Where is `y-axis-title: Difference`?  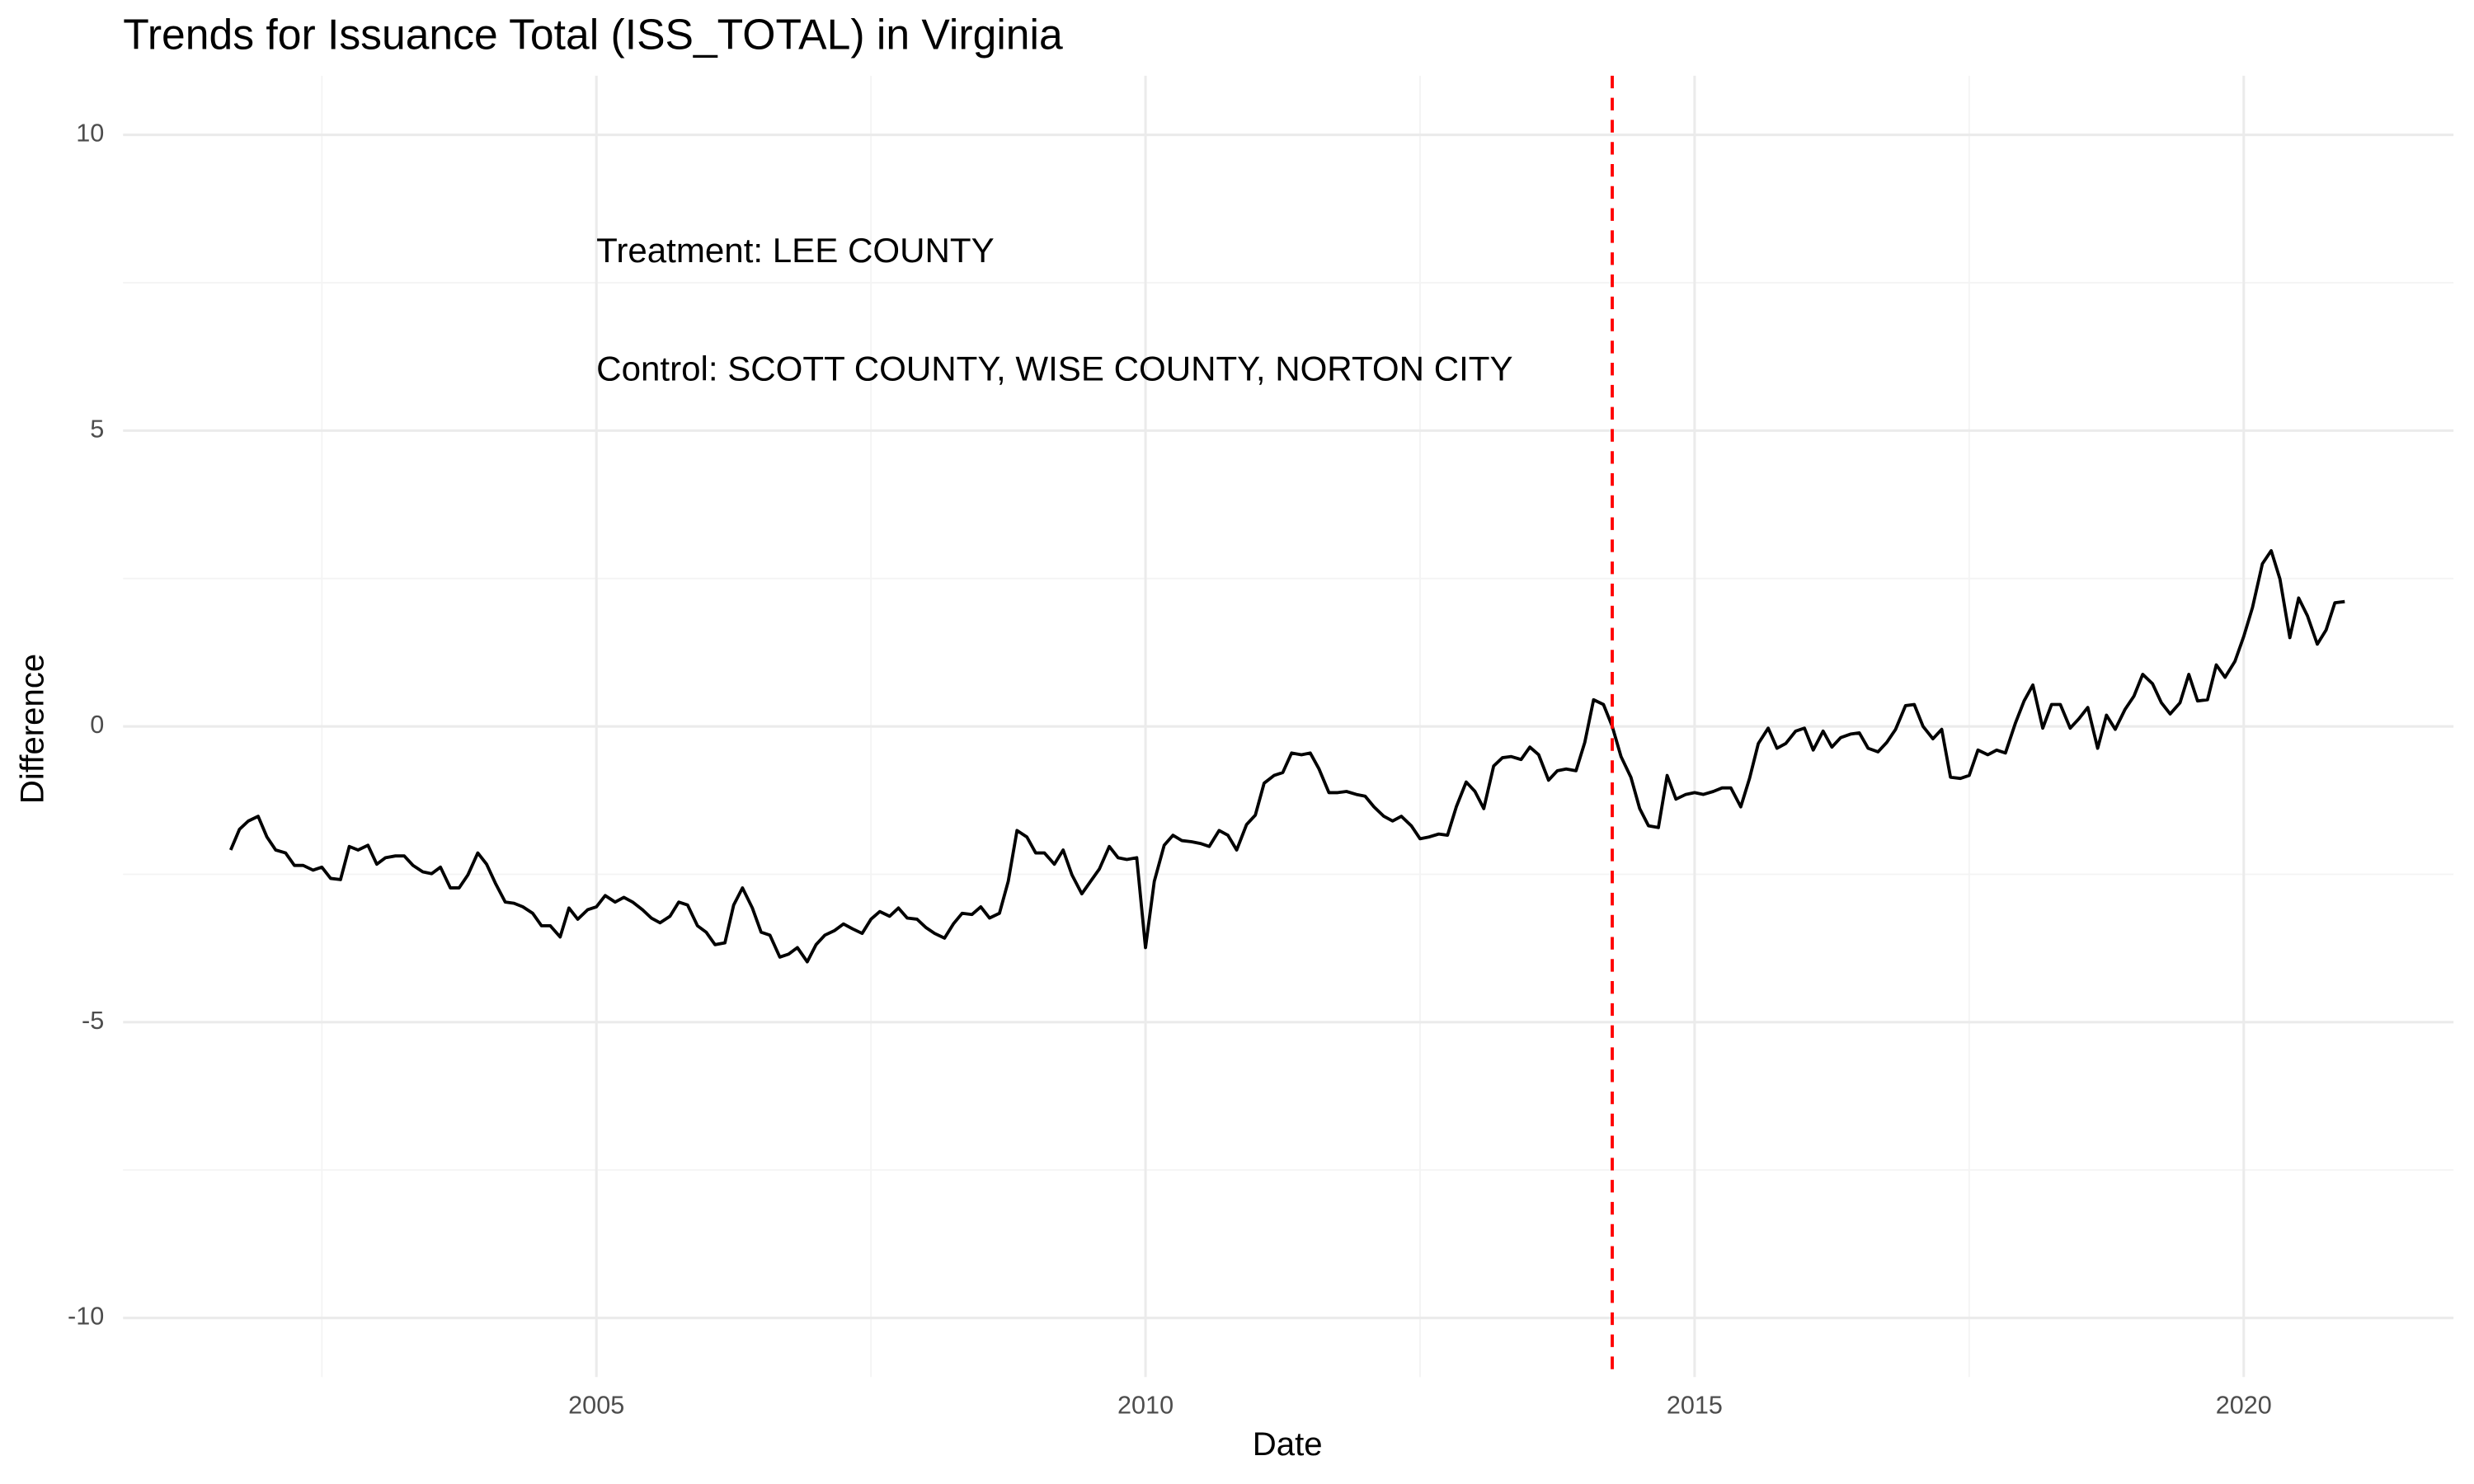
y-axis-title: Difference is located at coordinates (32, 729).